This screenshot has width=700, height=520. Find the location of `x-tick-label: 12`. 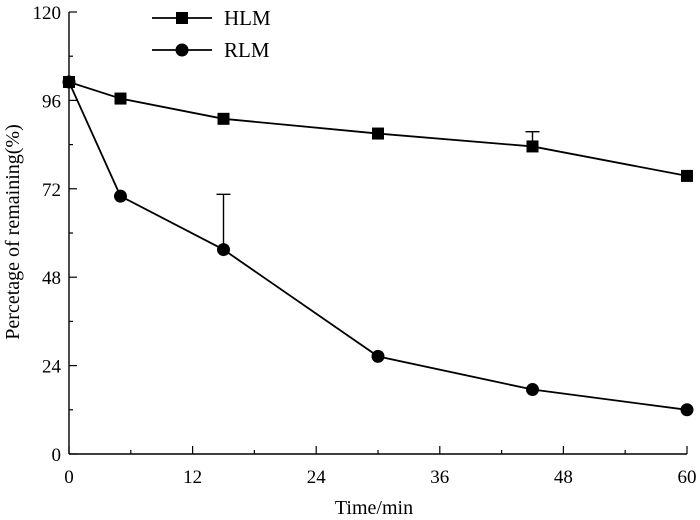

x-tick-label: 12 is located at coordinates (192, 477).